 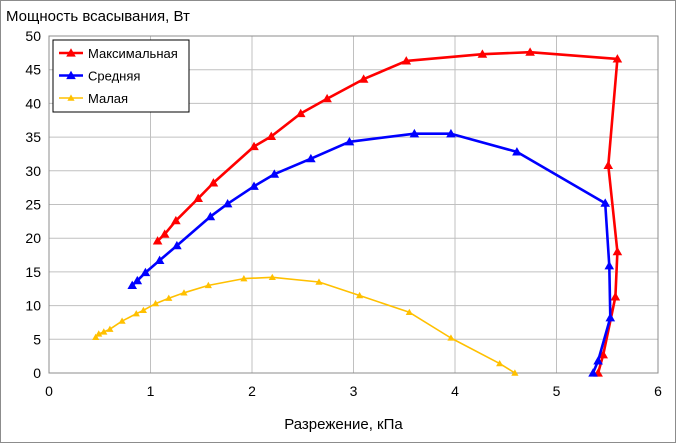 What do you see at coordinates (33, 238) in the screenshot?
I see `y-tick-label: 20` at bounding box center [33, 238].